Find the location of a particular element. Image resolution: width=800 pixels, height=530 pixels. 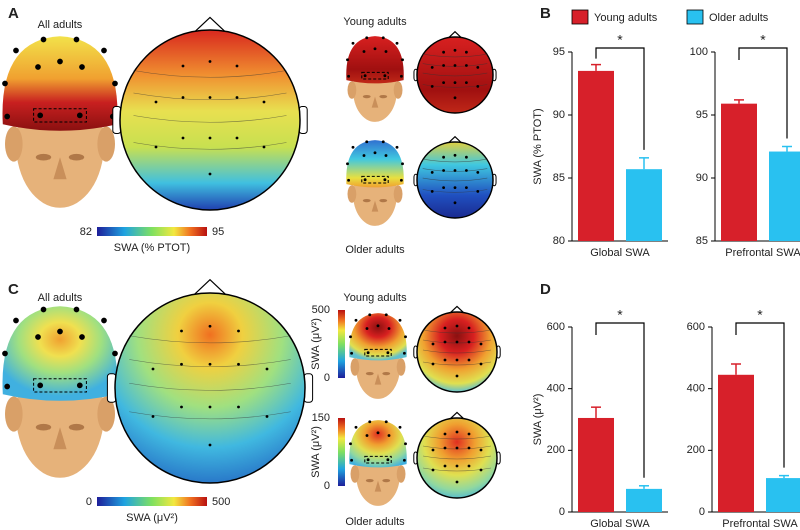

y-tick-label: 90 is located at coordinates (702, 178).